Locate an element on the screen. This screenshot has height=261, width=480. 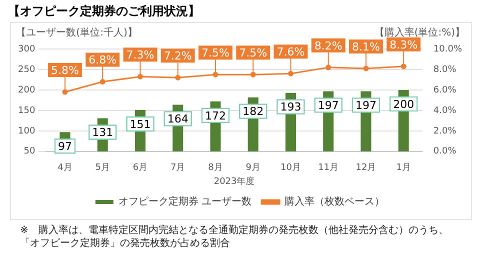
data-label: 200 is located at coordinates (403, 104).